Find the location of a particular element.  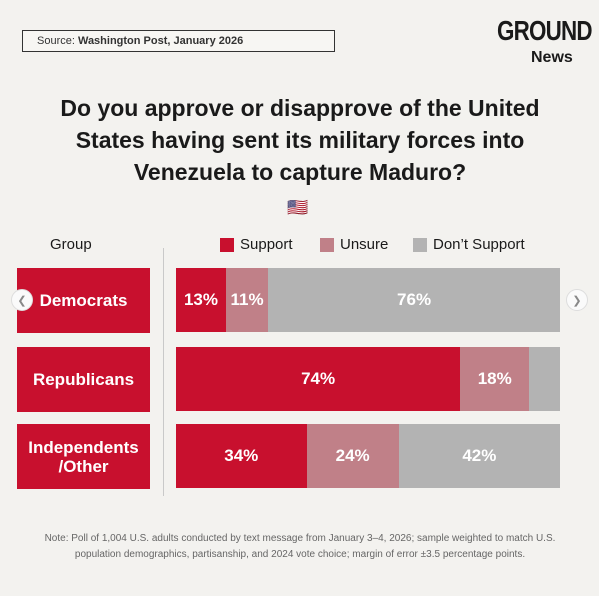

logo-line1: GROUND is located at coordinates (545, 30).